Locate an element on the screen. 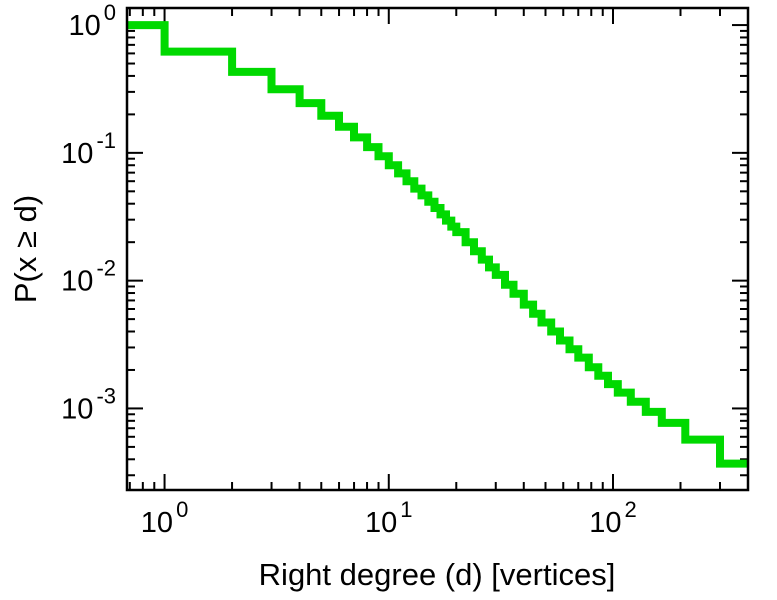 The width and height of the screenshot is (777, 600). x-axis-label: Right degree (d) [vertices] is located at coordinates (437, 574).